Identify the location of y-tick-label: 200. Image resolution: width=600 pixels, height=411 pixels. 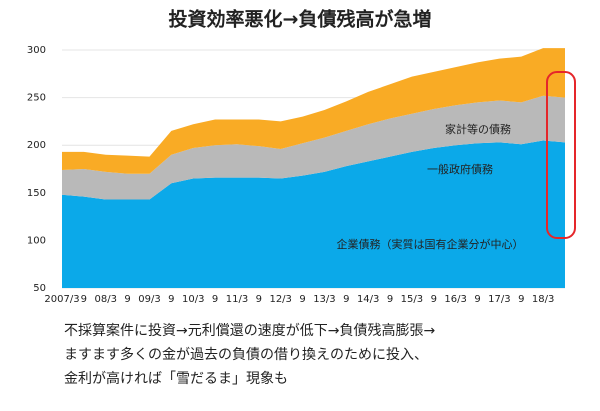
(36, 145).